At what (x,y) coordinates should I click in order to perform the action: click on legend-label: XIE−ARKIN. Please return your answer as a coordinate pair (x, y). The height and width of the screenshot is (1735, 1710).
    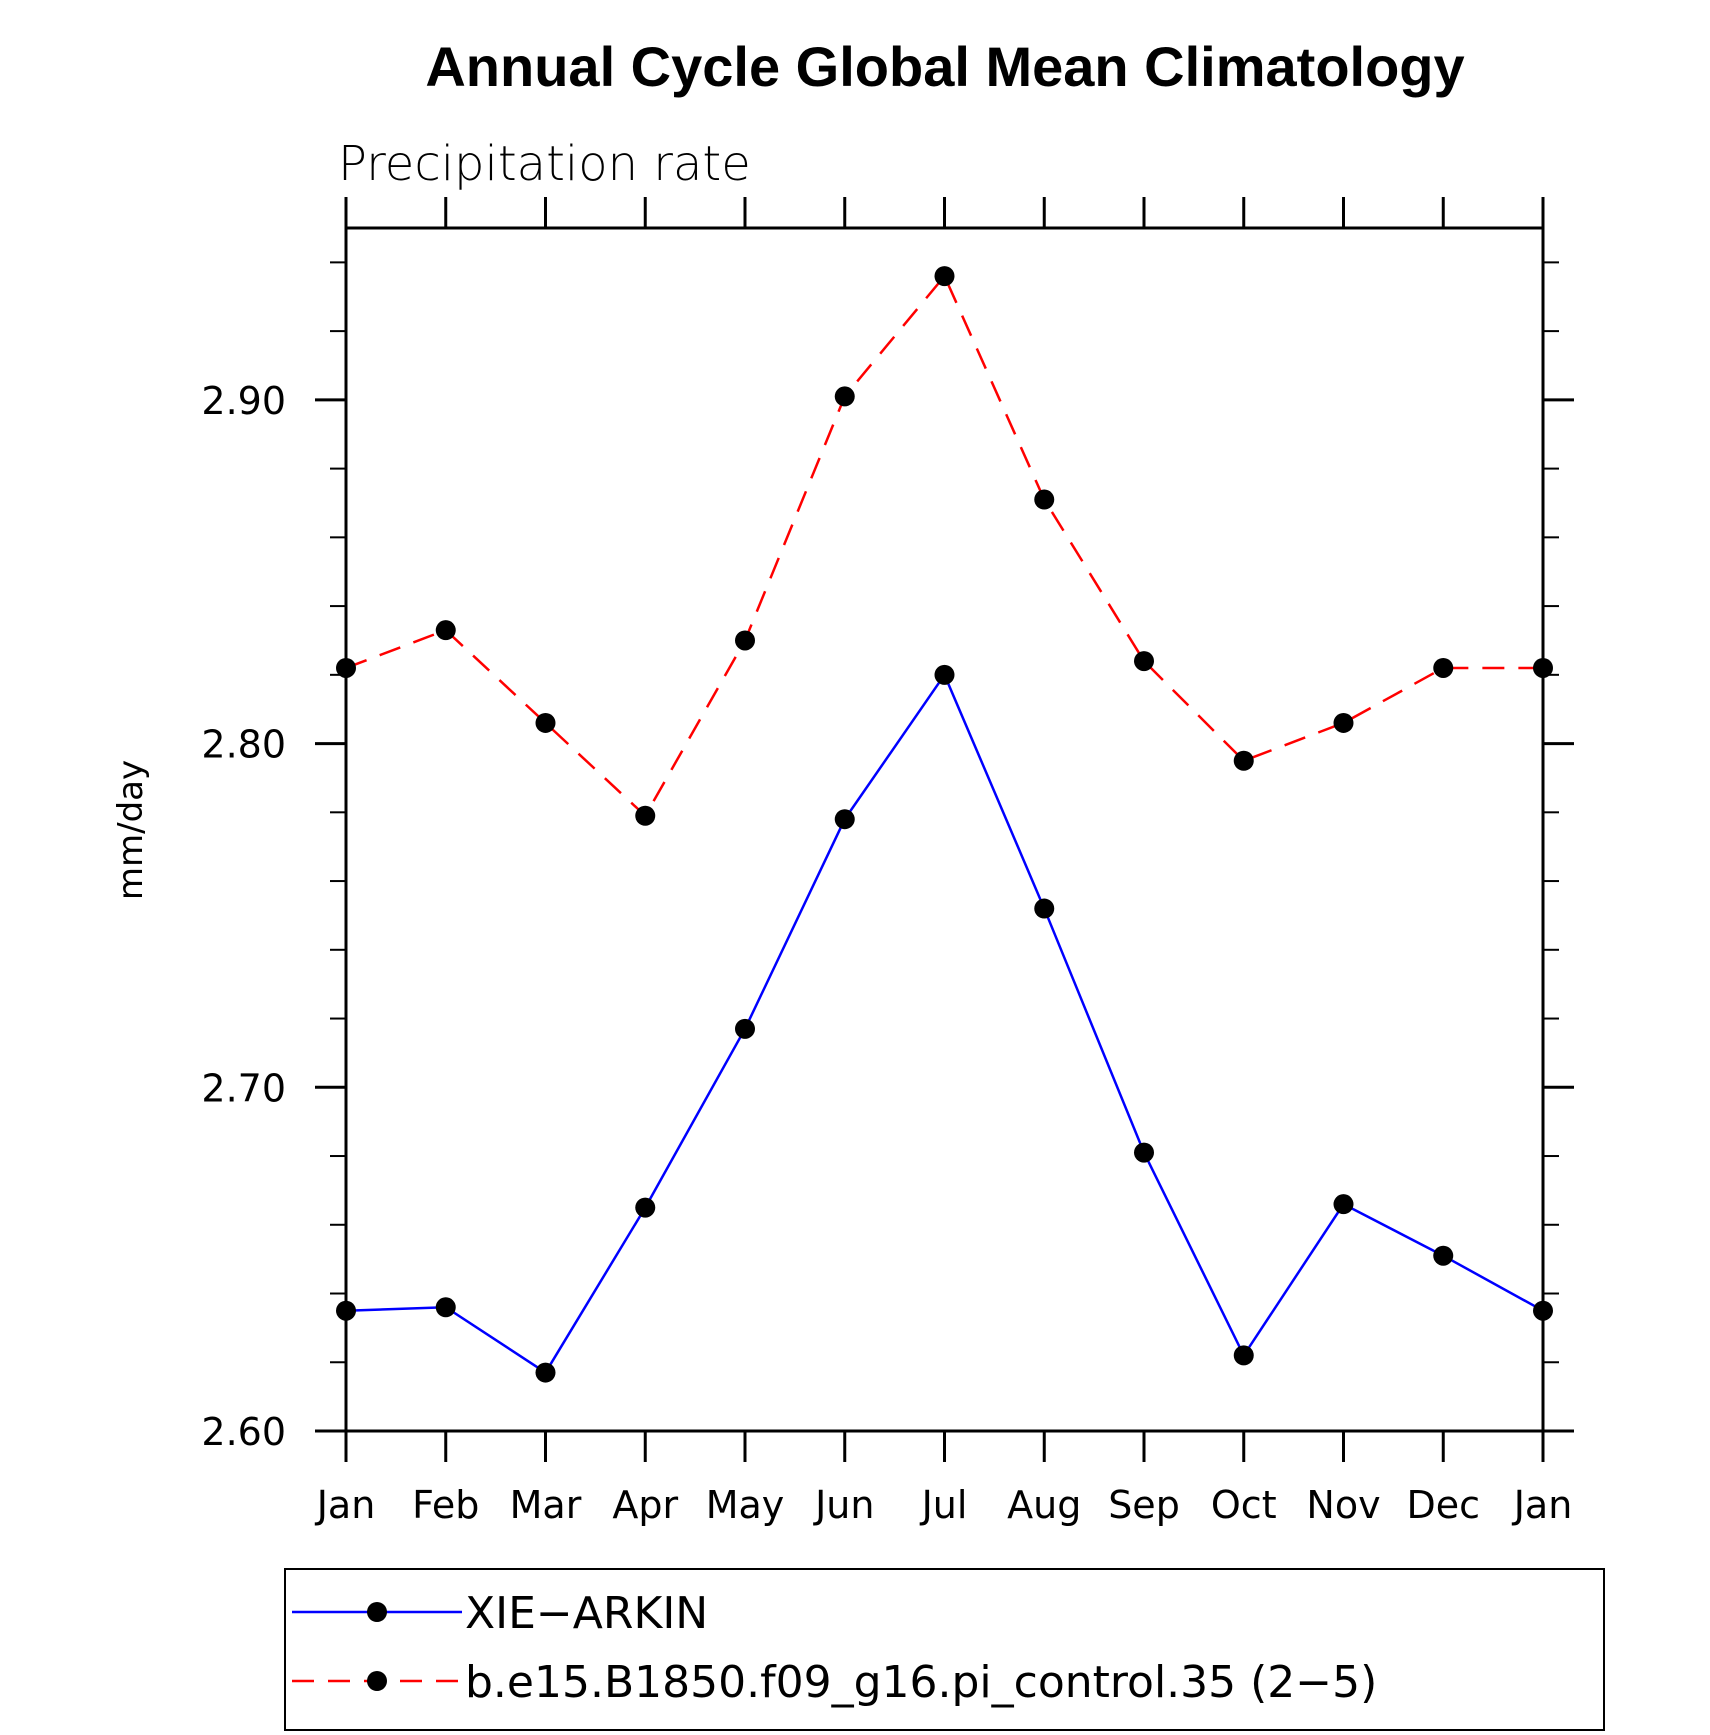
    Looking at the image, I should click on (586, 1613).